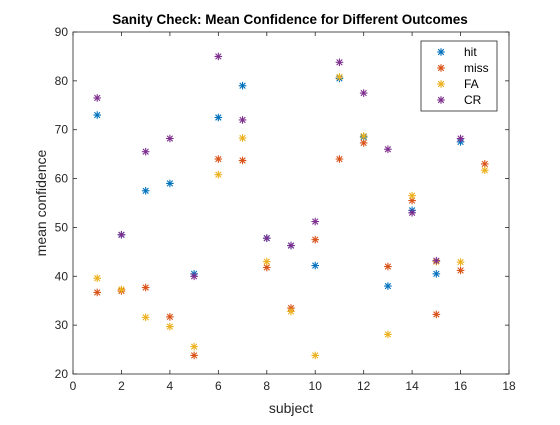 The height and width of the screenshot is (425, 560). What do you see at coordinates (62, 179) in the screenshot?
I see `y-tick-label: 60` at bounding box center [62, 179].